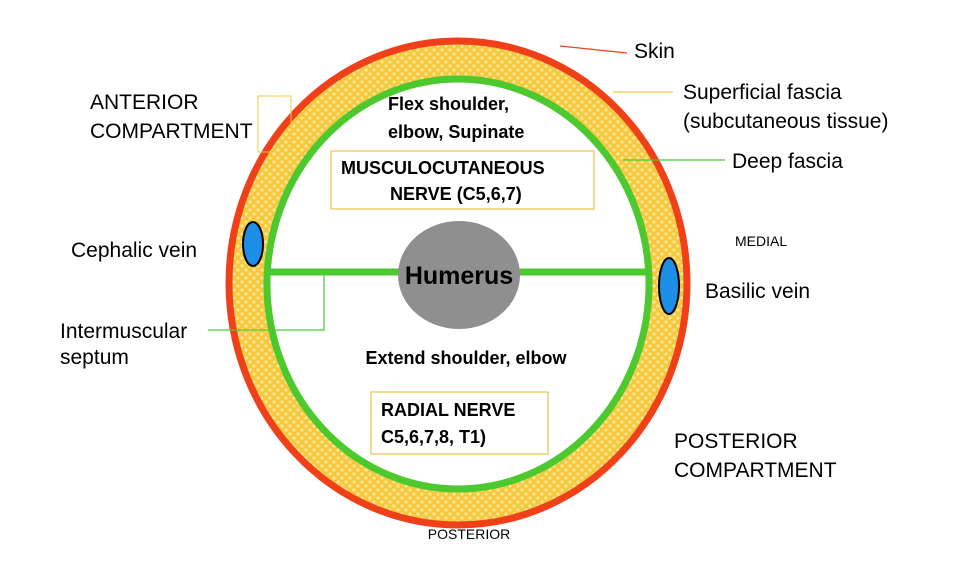  What do you see at coordinates (253, 244) in the screenshot?
I see `cephalic-vein-shape` at bounding box center [253, 244].